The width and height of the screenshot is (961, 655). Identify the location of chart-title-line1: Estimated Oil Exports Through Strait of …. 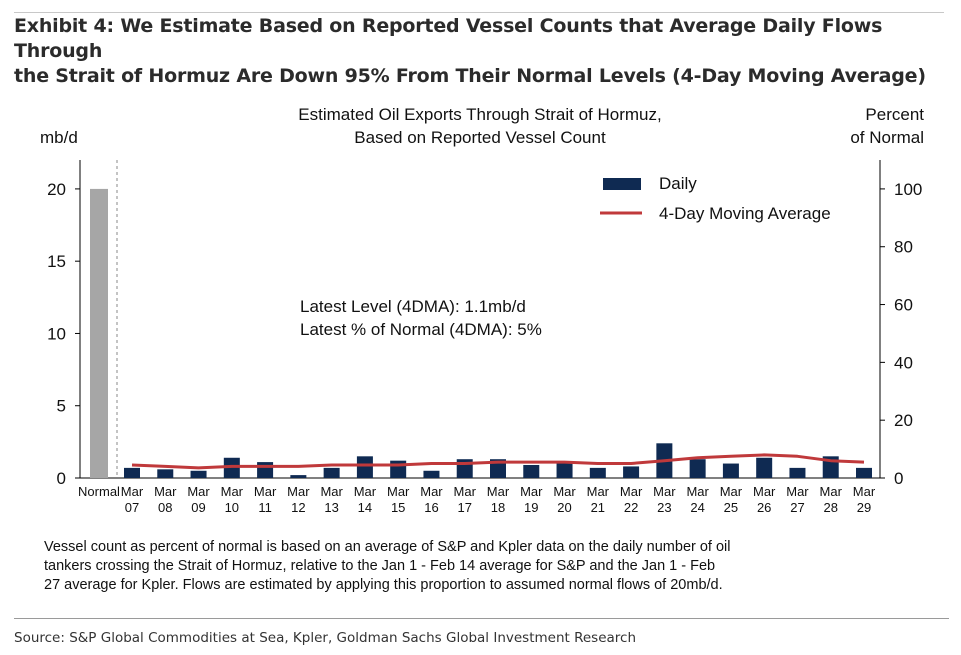
(479, 114).